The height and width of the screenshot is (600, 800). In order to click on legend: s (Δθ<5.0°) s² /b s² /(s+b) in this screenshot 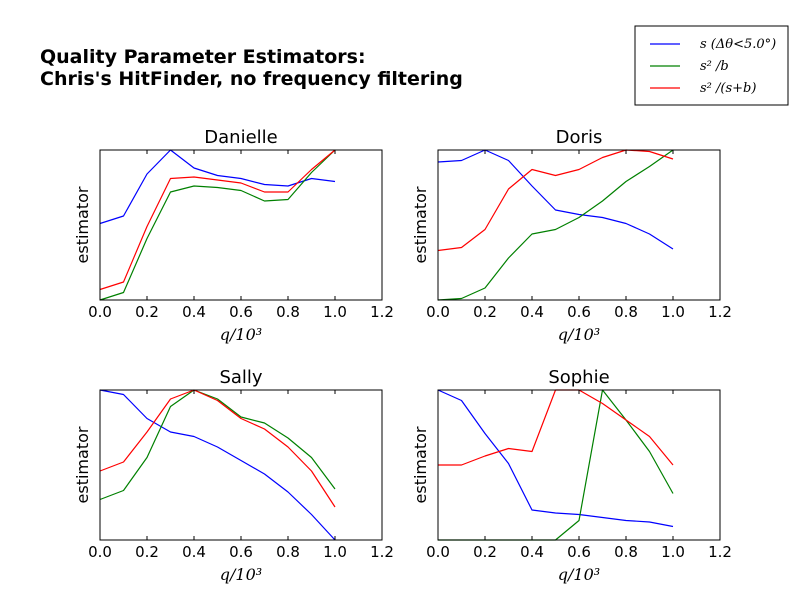, I will do `click(711, 65)`.